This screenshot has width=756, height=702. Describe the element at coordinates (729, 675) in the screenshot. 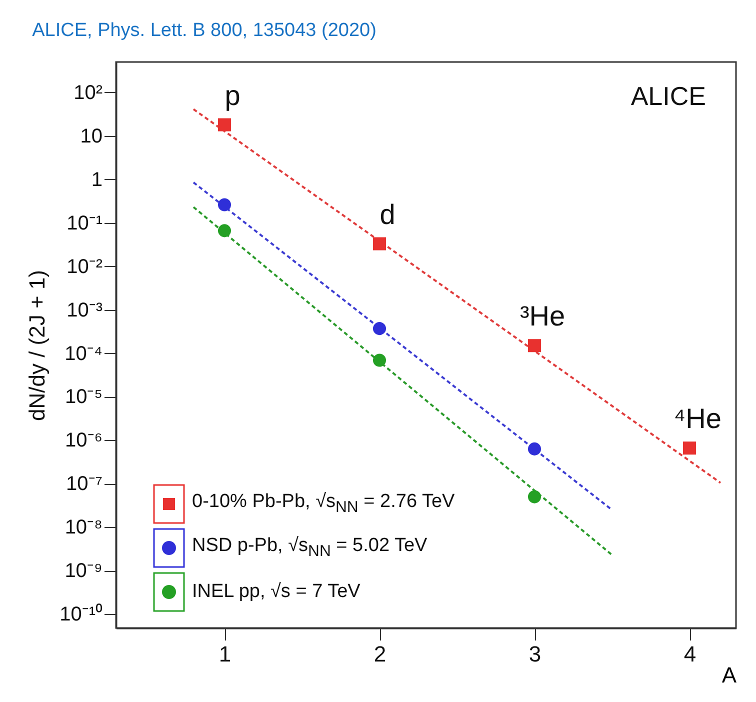

I see `x-axis-title: A` at that location.